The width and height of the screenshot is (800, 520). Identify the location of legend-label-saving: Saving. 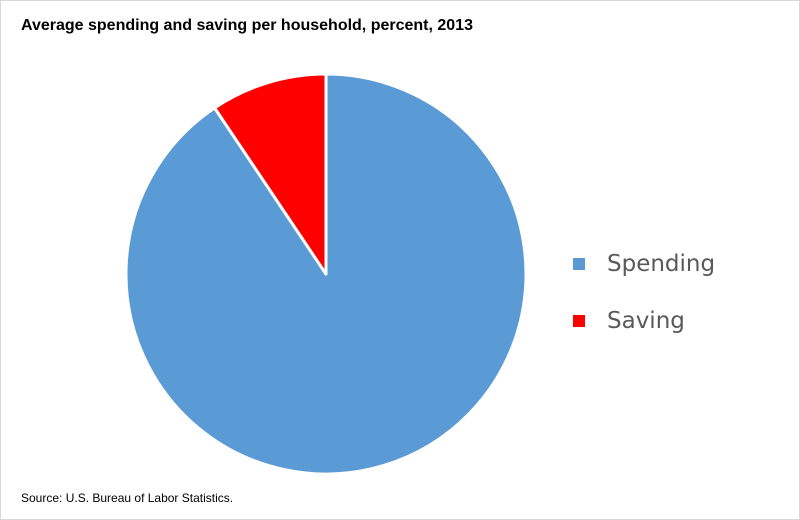
(646, 321).